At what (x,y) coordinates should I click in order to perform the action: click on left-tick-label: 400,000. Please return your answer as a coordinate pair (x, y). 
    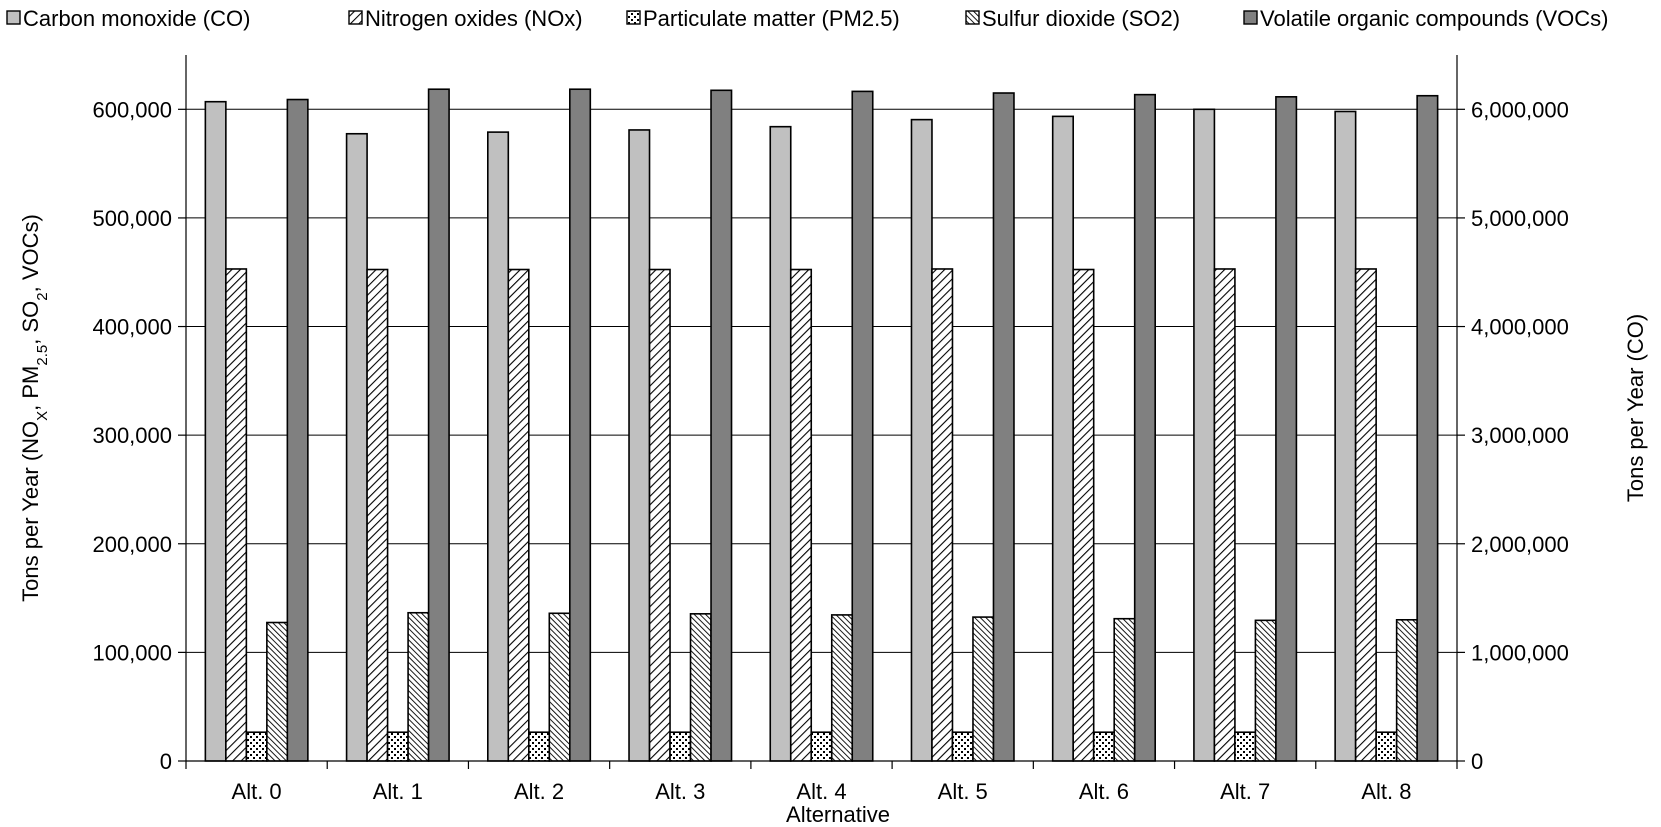
    Looking at the image, I should click on (132, 327).